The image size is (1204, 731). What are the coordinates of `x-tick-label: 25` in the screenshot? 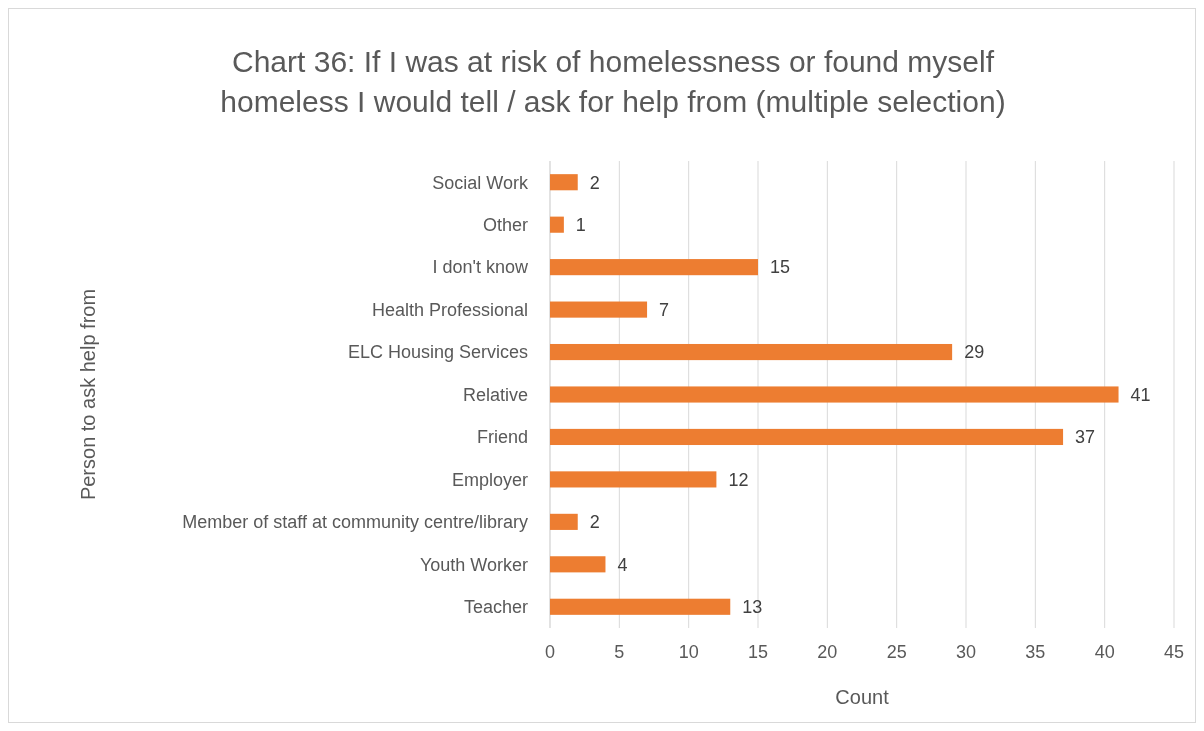 It's located at (896, 652).